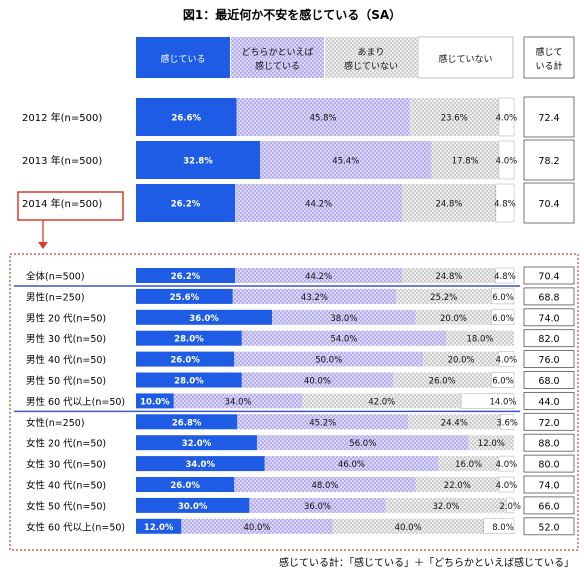 This screenshot has width=584, height=578. Describe the element at coordinates (182, 59) in the screenshot. I see `legend-label-1: 感じている` at that location.